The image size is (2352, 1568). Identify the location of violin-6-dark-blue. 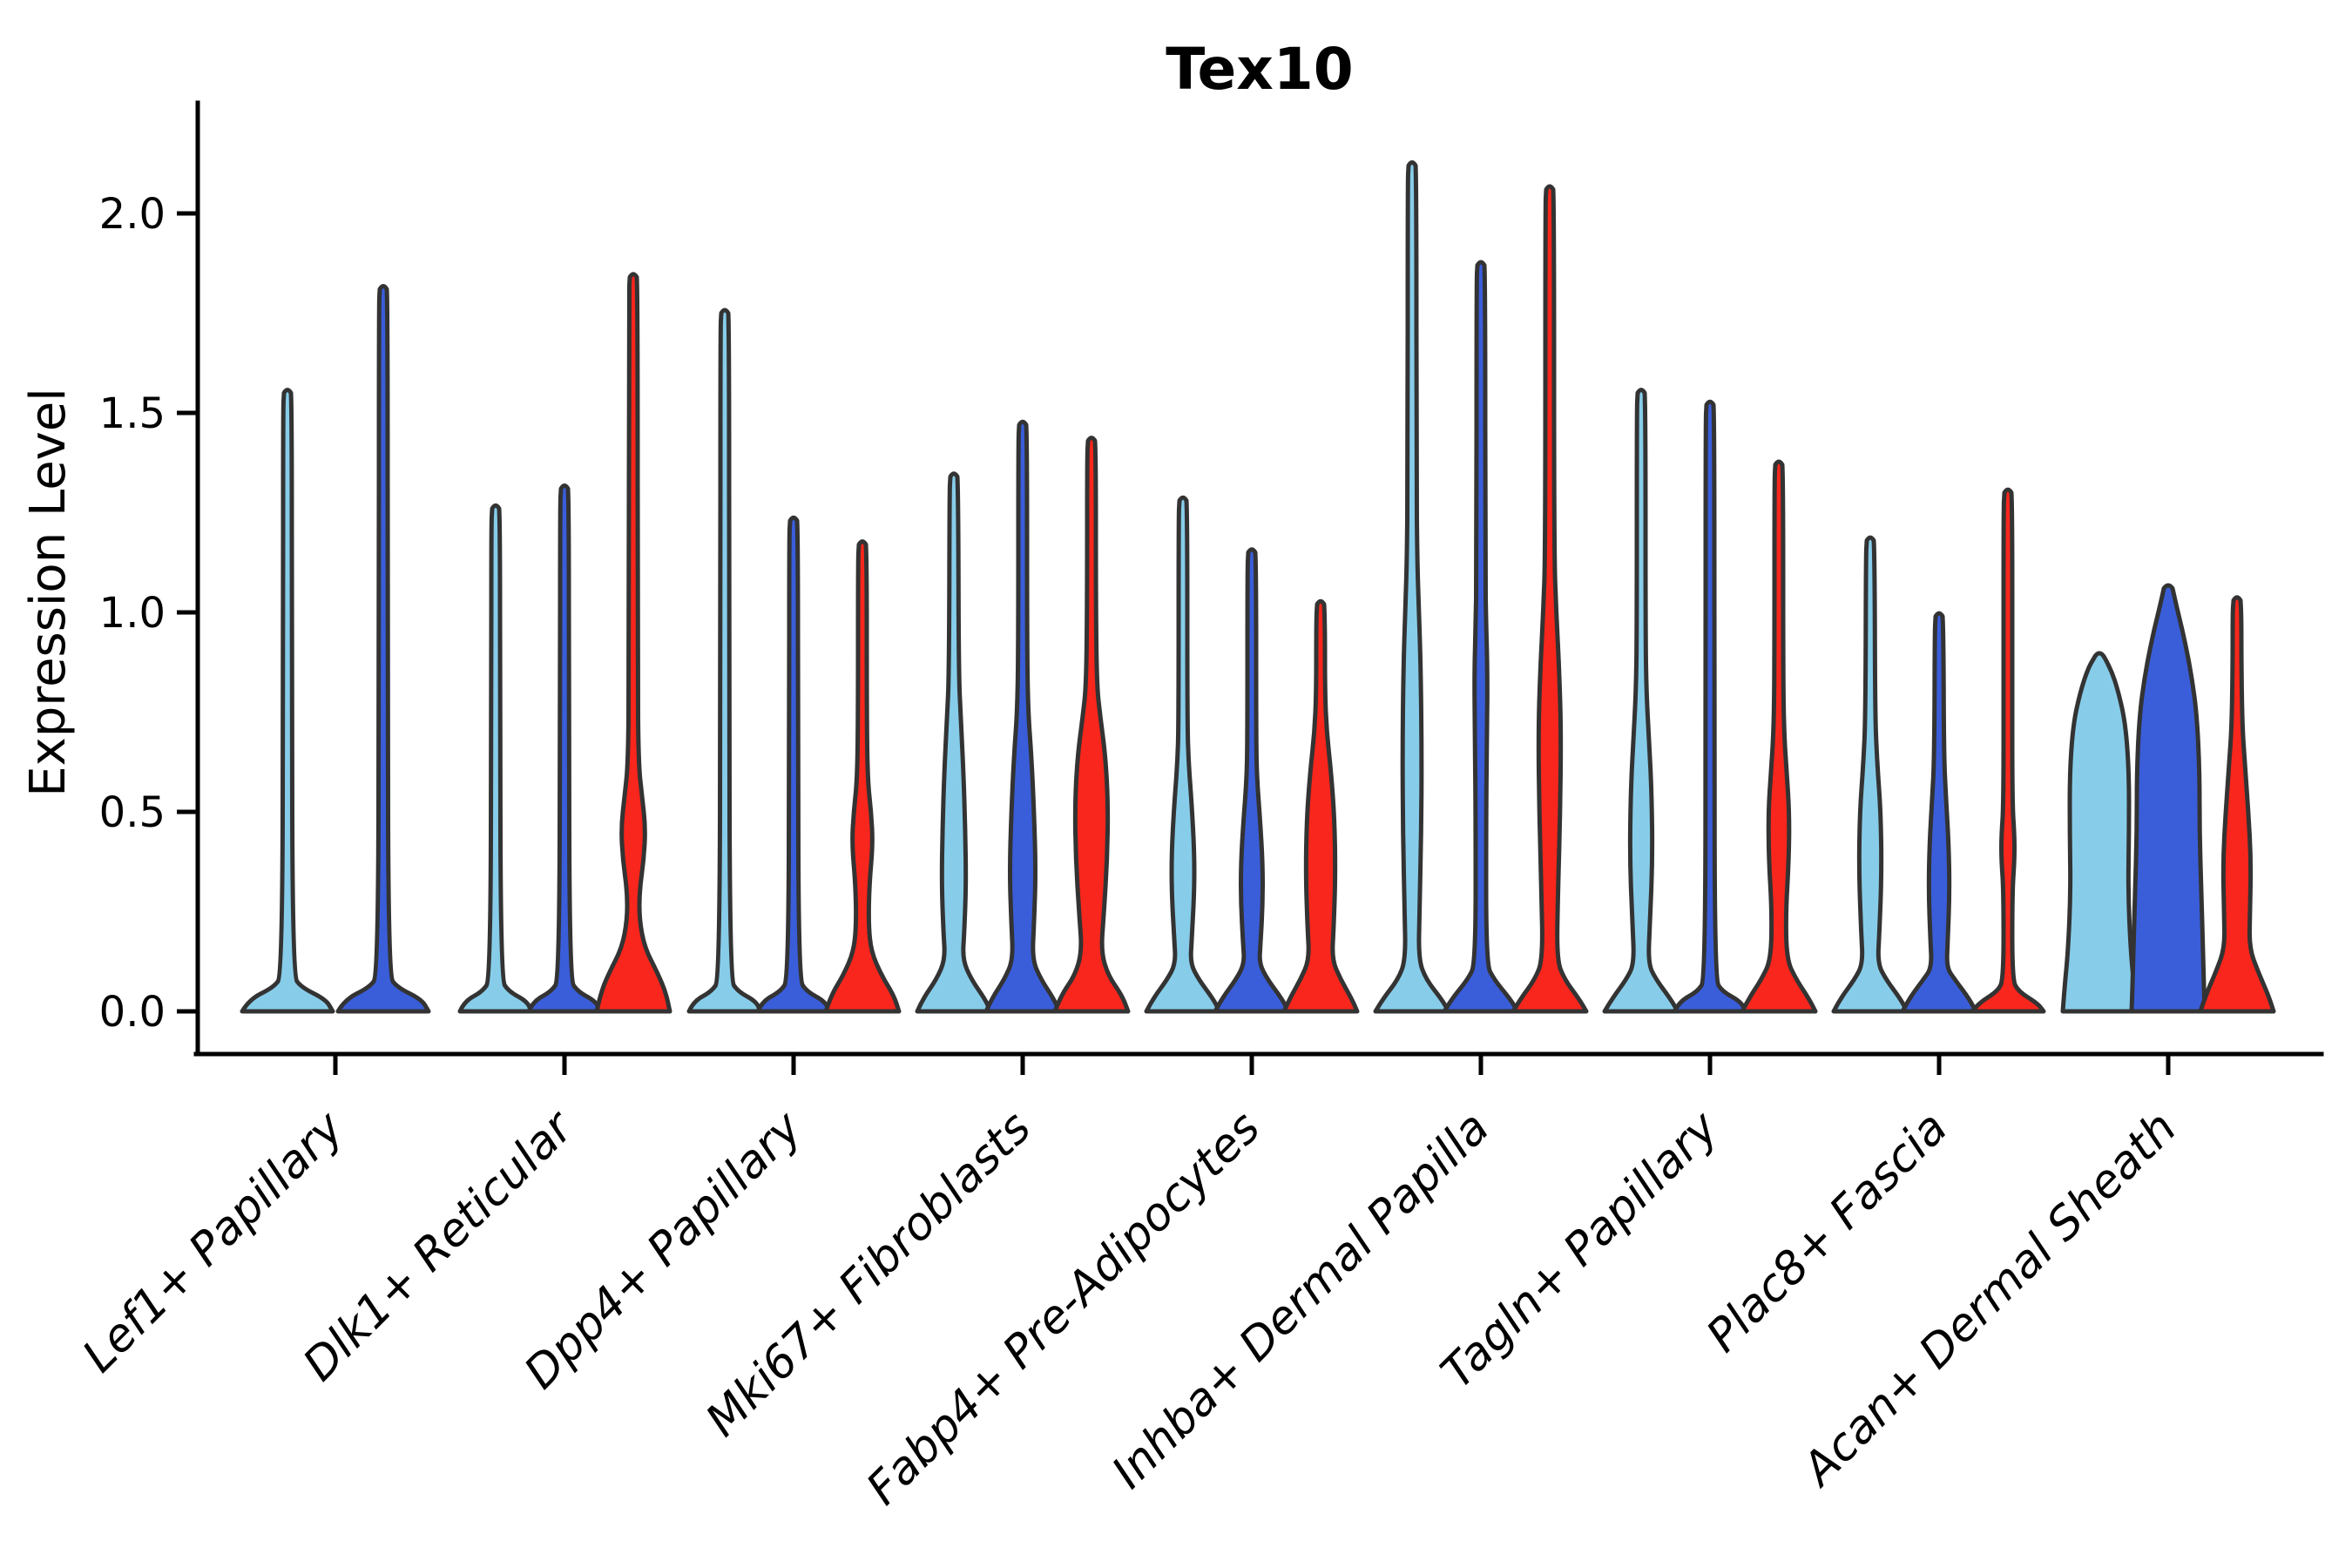
(1481, 637).